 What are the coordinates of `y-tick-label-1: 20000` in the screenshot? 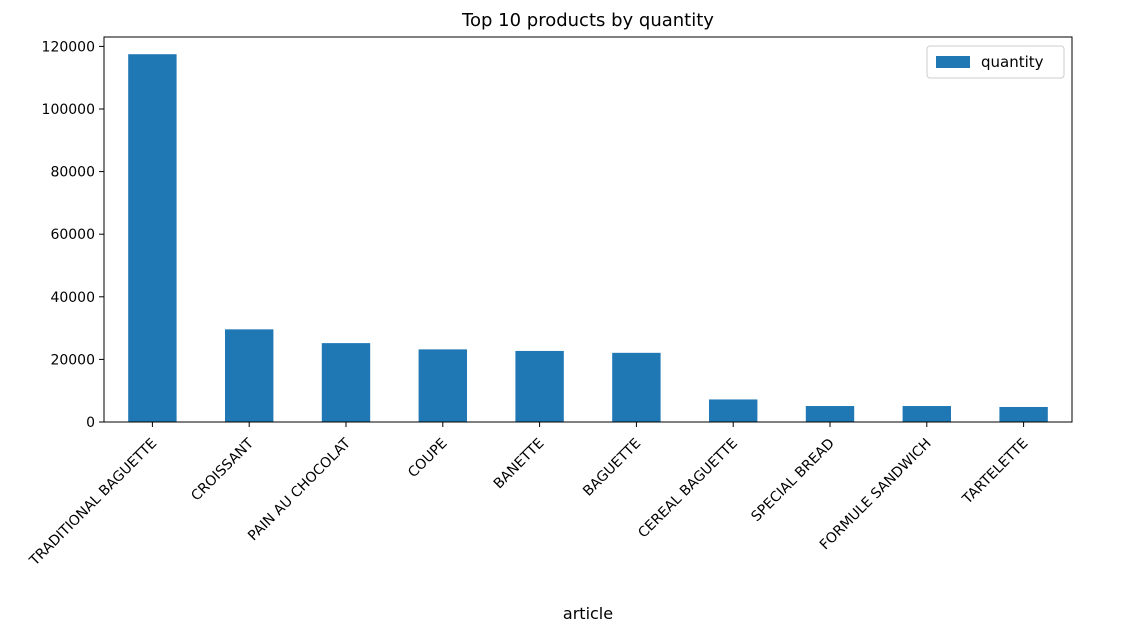 It's located at (72, 360).